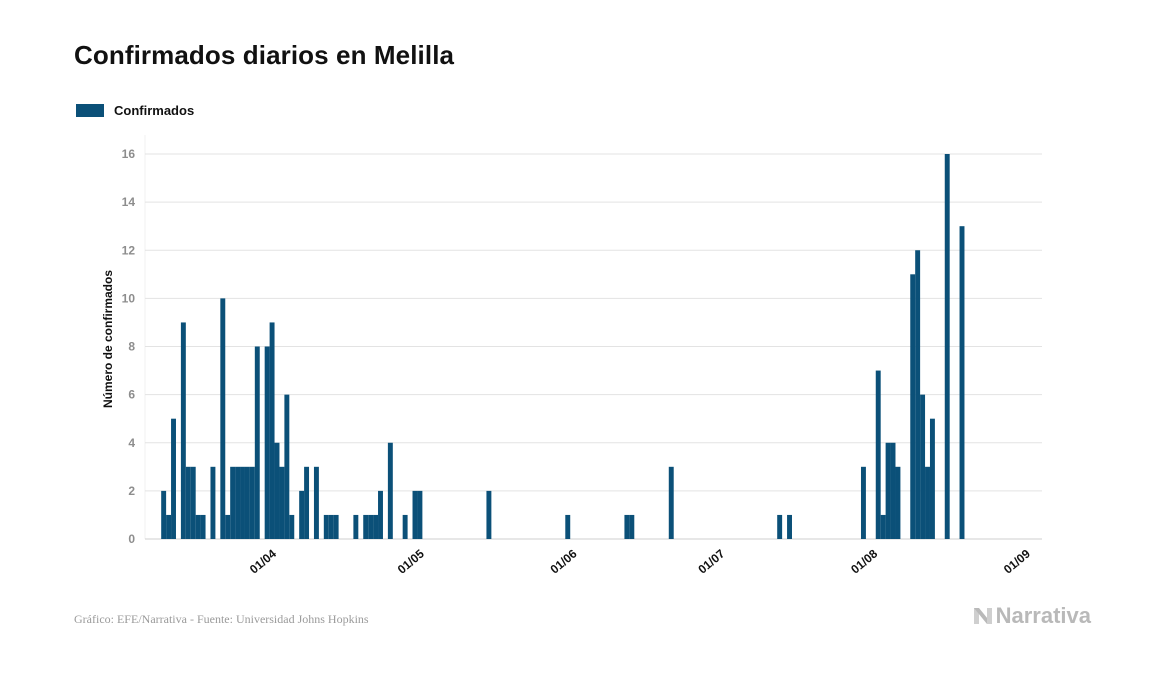 The height and width of the screenshot is (674, 1157). I want to click on legend: Confirmados, so click(135, 110).